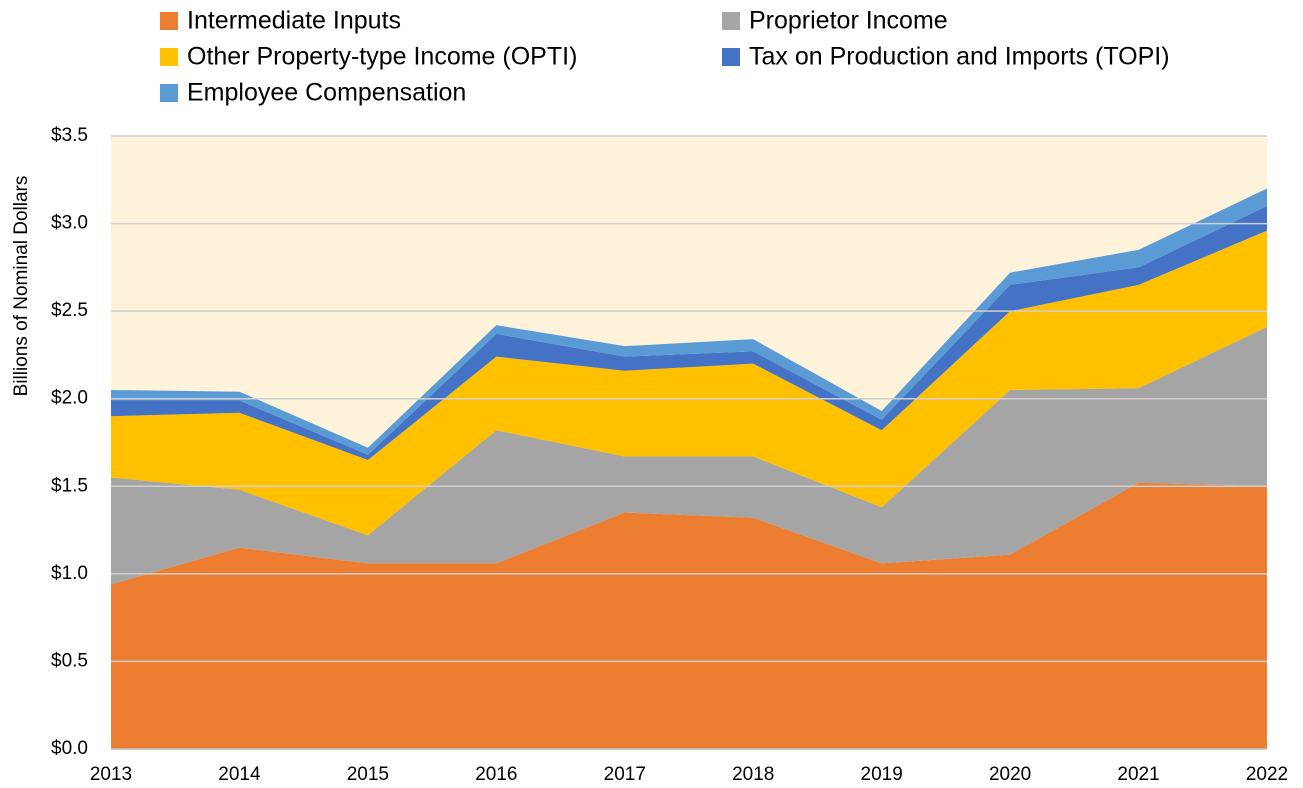 The width and height of the screenshot is (1303, 788). Describe the element at coordinates (294, 21) in the screenshot. I see `legend-label: Intermediate Inputs` at that location.